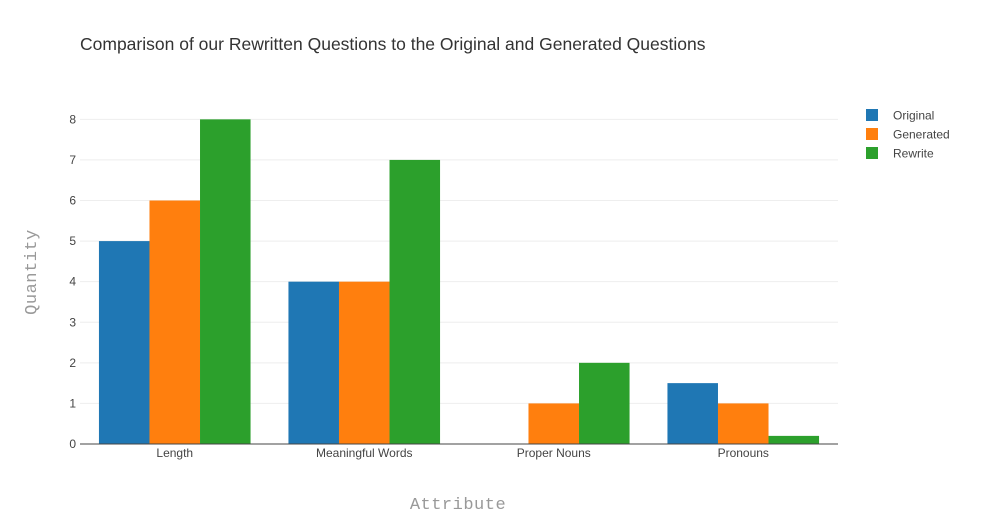 The height and width of the screenshot is (524, 982). What do you see at coordinates (554, 423) in the screenshot?
I see `bar-generated-proper-nouns` at bounding box center [554, 423].